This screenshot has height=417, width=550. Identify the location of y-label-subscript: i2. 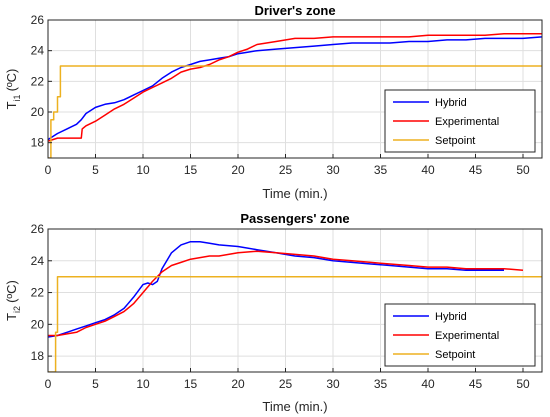
(17, 309).